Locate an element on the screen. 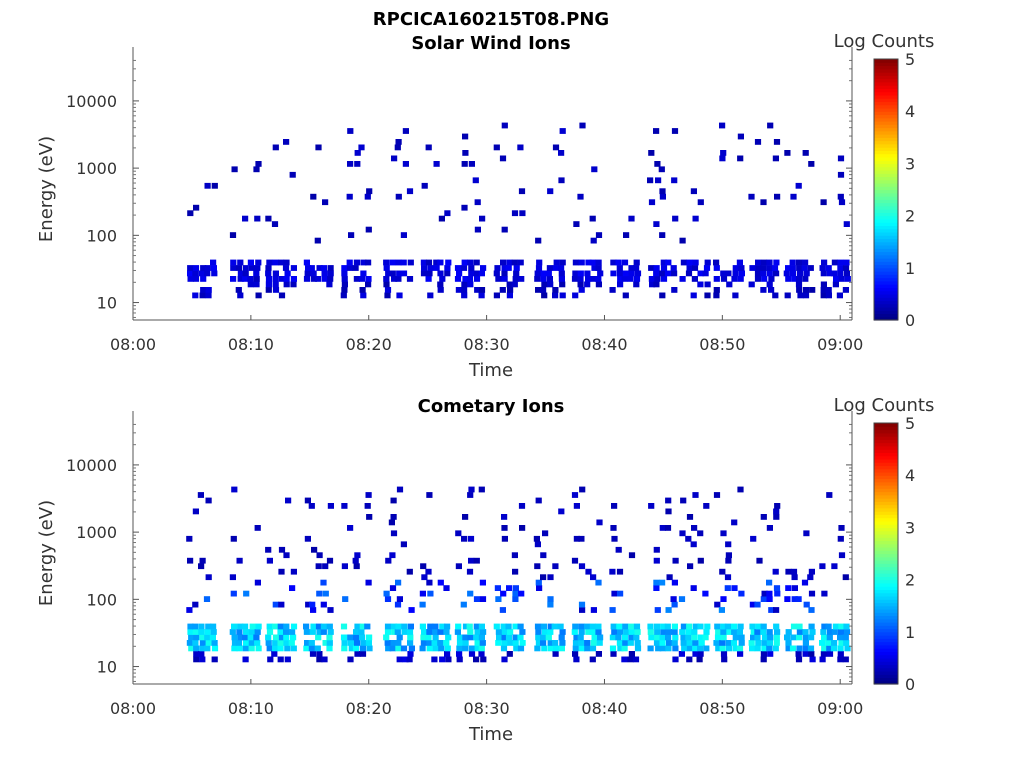  x-tick-label: 08:50 is located at coordinates (722, 708).